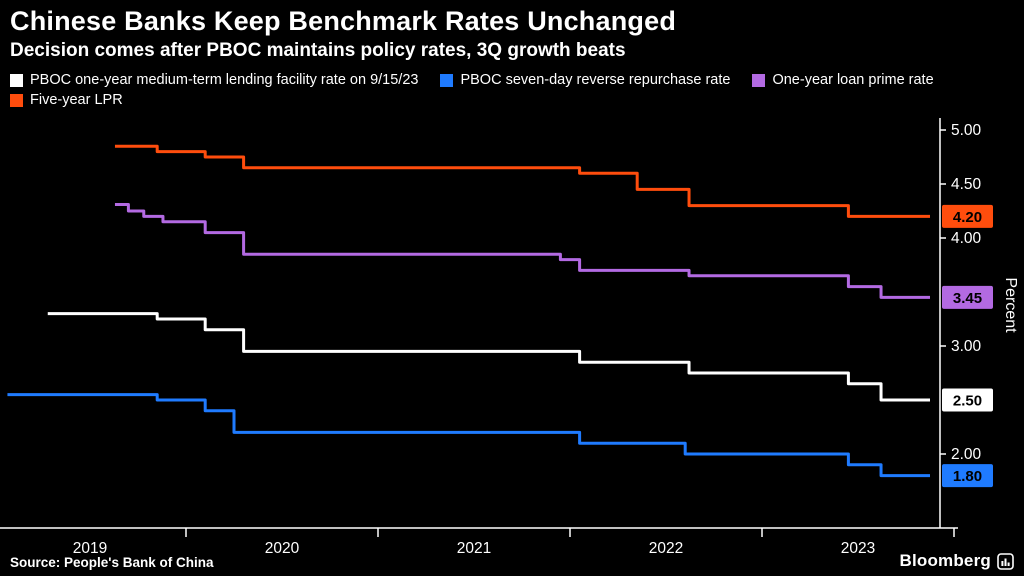 Image resolution: width=1024 pixels, height=576 pixels. Describe the element at coordinates (595, 80) in the screenshot. I see `legend-label: PBOC seven-day reverse repurchase rate` at that location.